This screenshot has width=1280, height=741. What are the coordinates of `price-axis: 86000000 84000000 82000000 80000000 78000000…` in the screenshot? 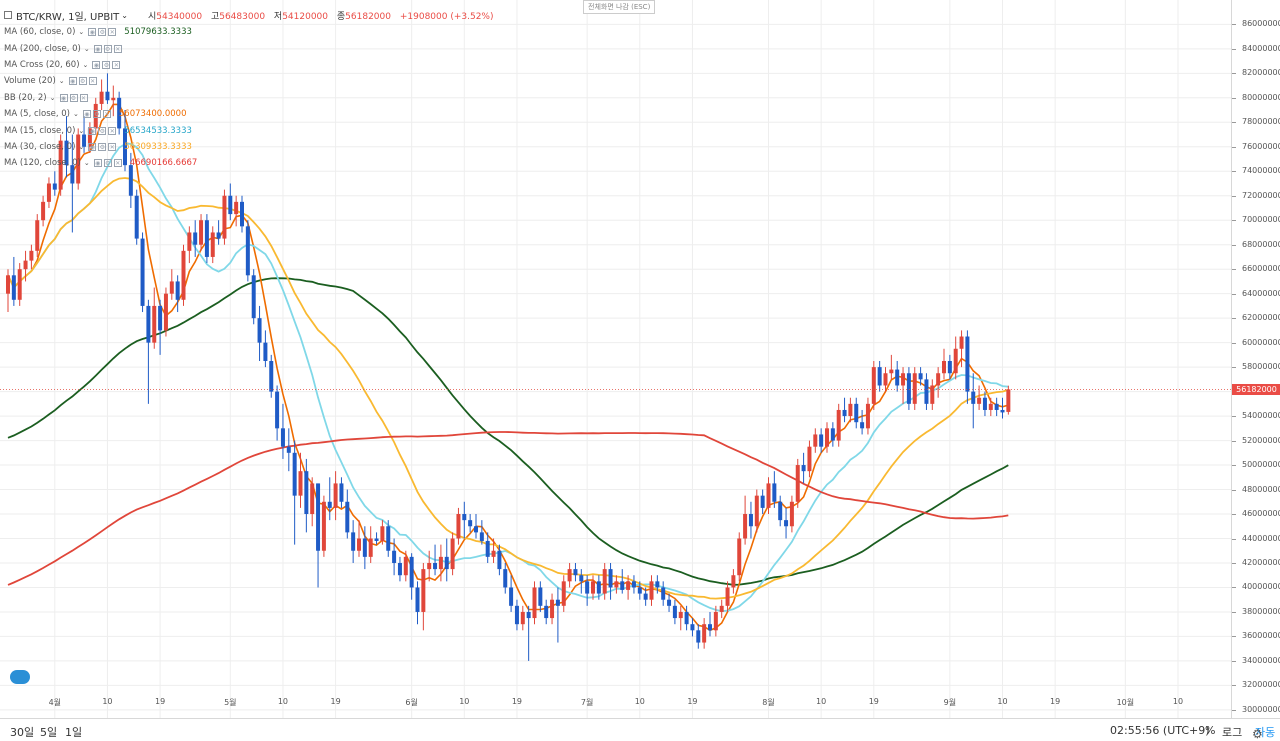 It's located at (1255, 362).